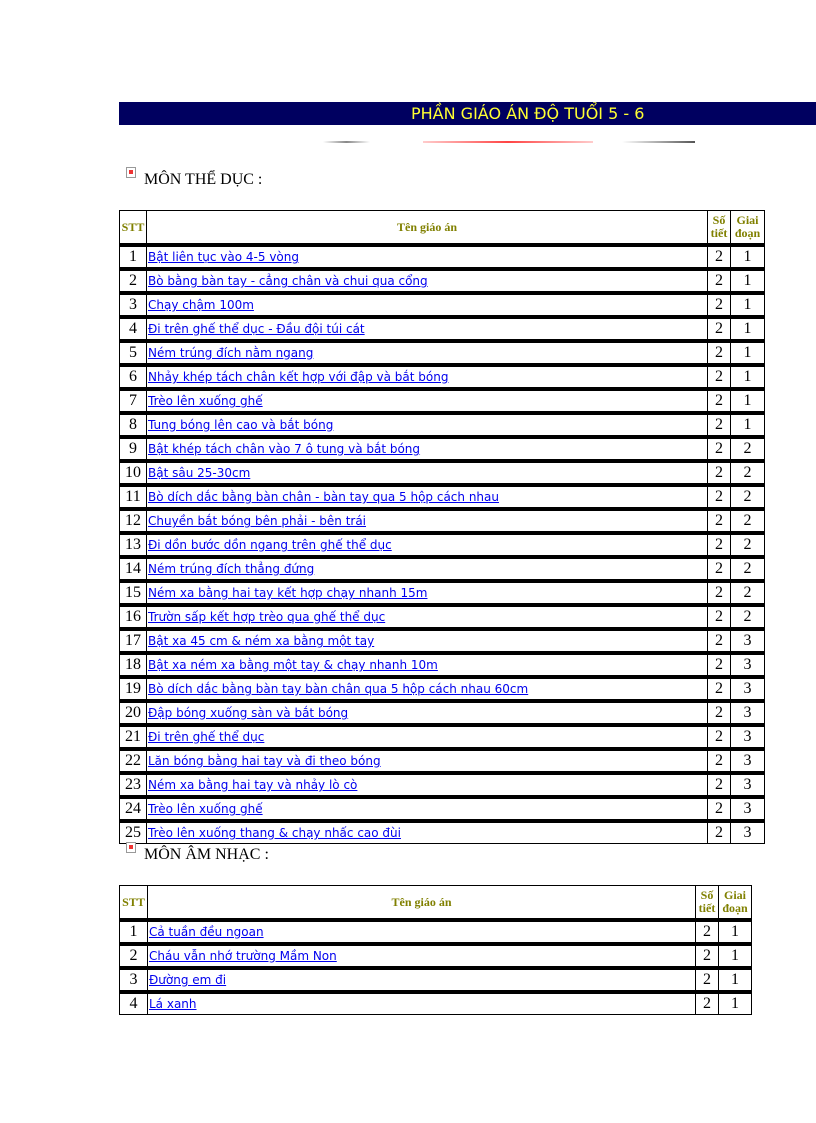  I want to click on table-row: 1 Bật liên tục vào 4-5 vòng 2 1, so click(442, 257).